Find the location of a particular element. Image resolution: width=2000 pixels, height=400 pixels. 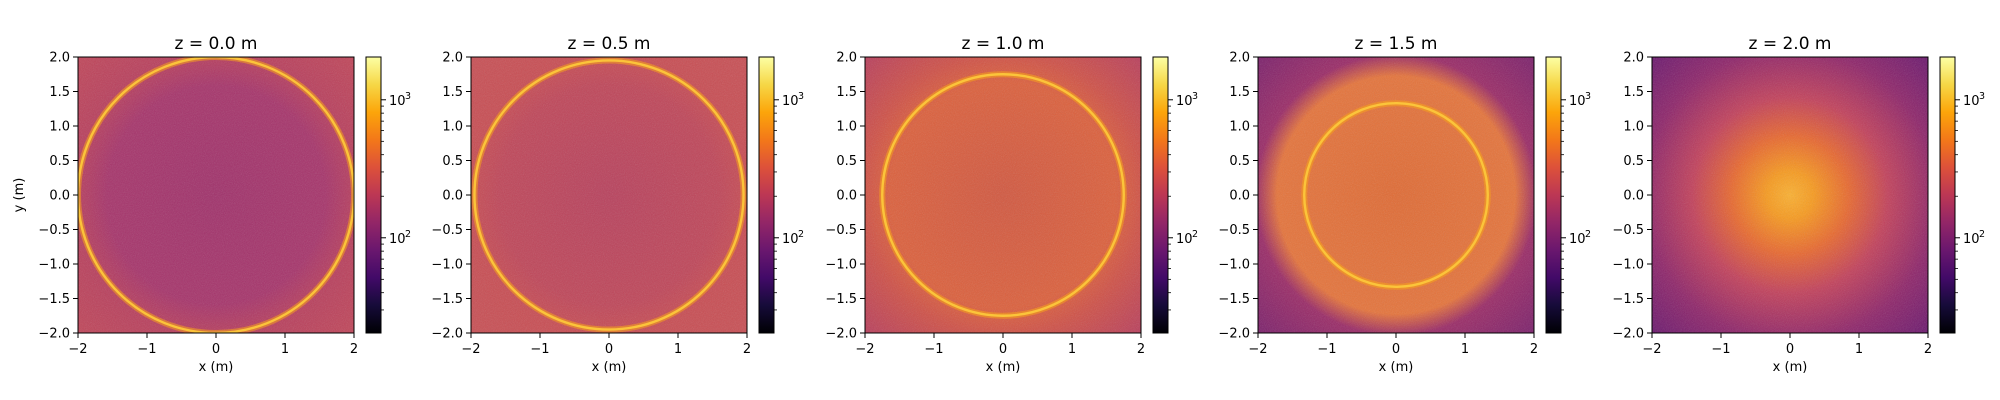

panel-title: z = 0.5 m is located at coordinates (609, 44).